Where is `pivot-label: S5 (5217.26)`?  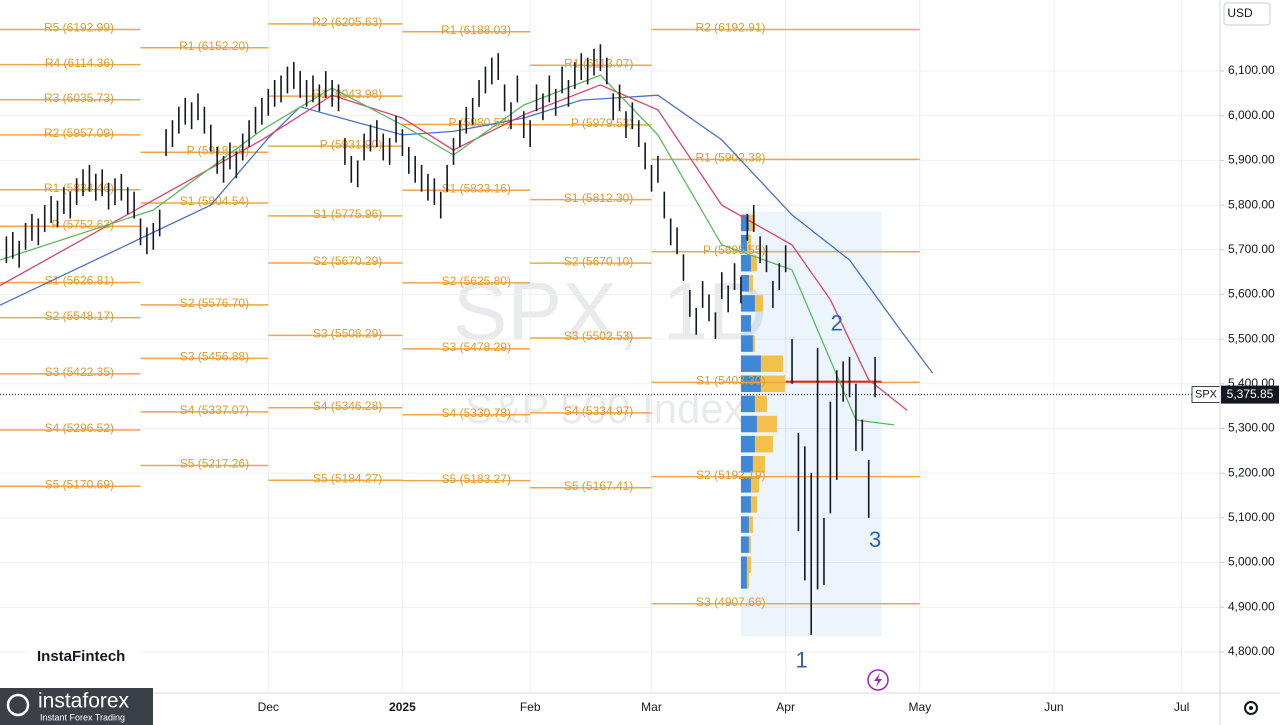
pivot-label: S5 (5217.26) is located at coordinates (214, 464).